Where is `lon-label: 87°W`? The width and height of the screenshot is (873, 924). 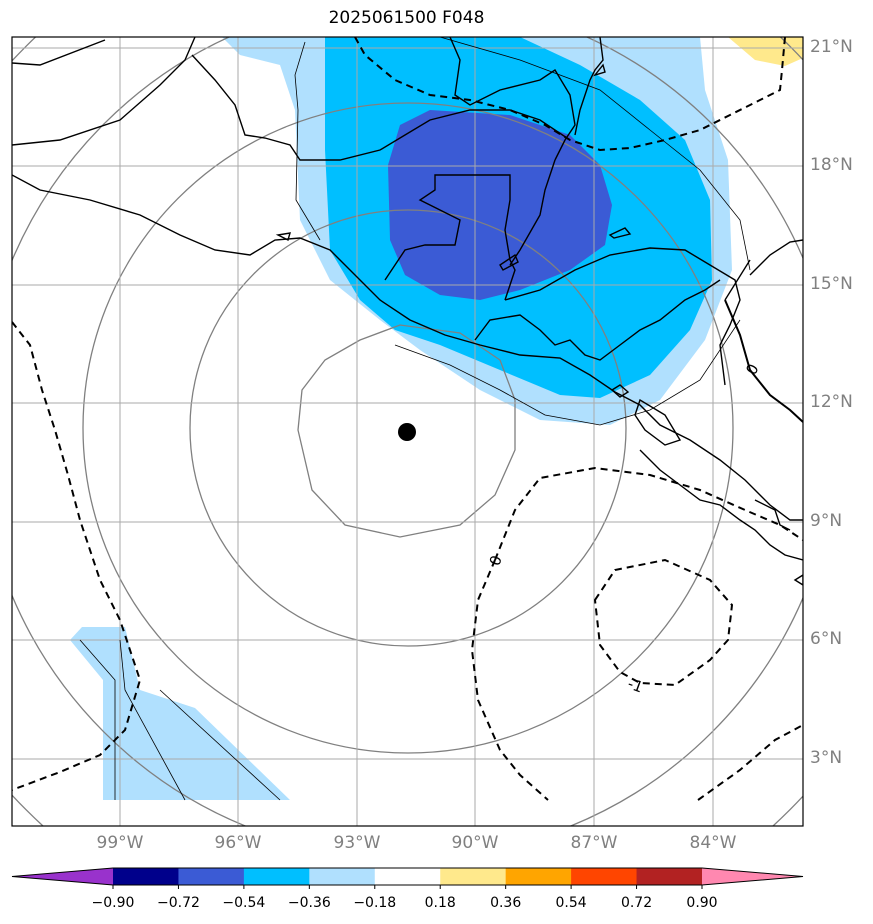 lon-label: 87°W is located at coordinates (594, 843).